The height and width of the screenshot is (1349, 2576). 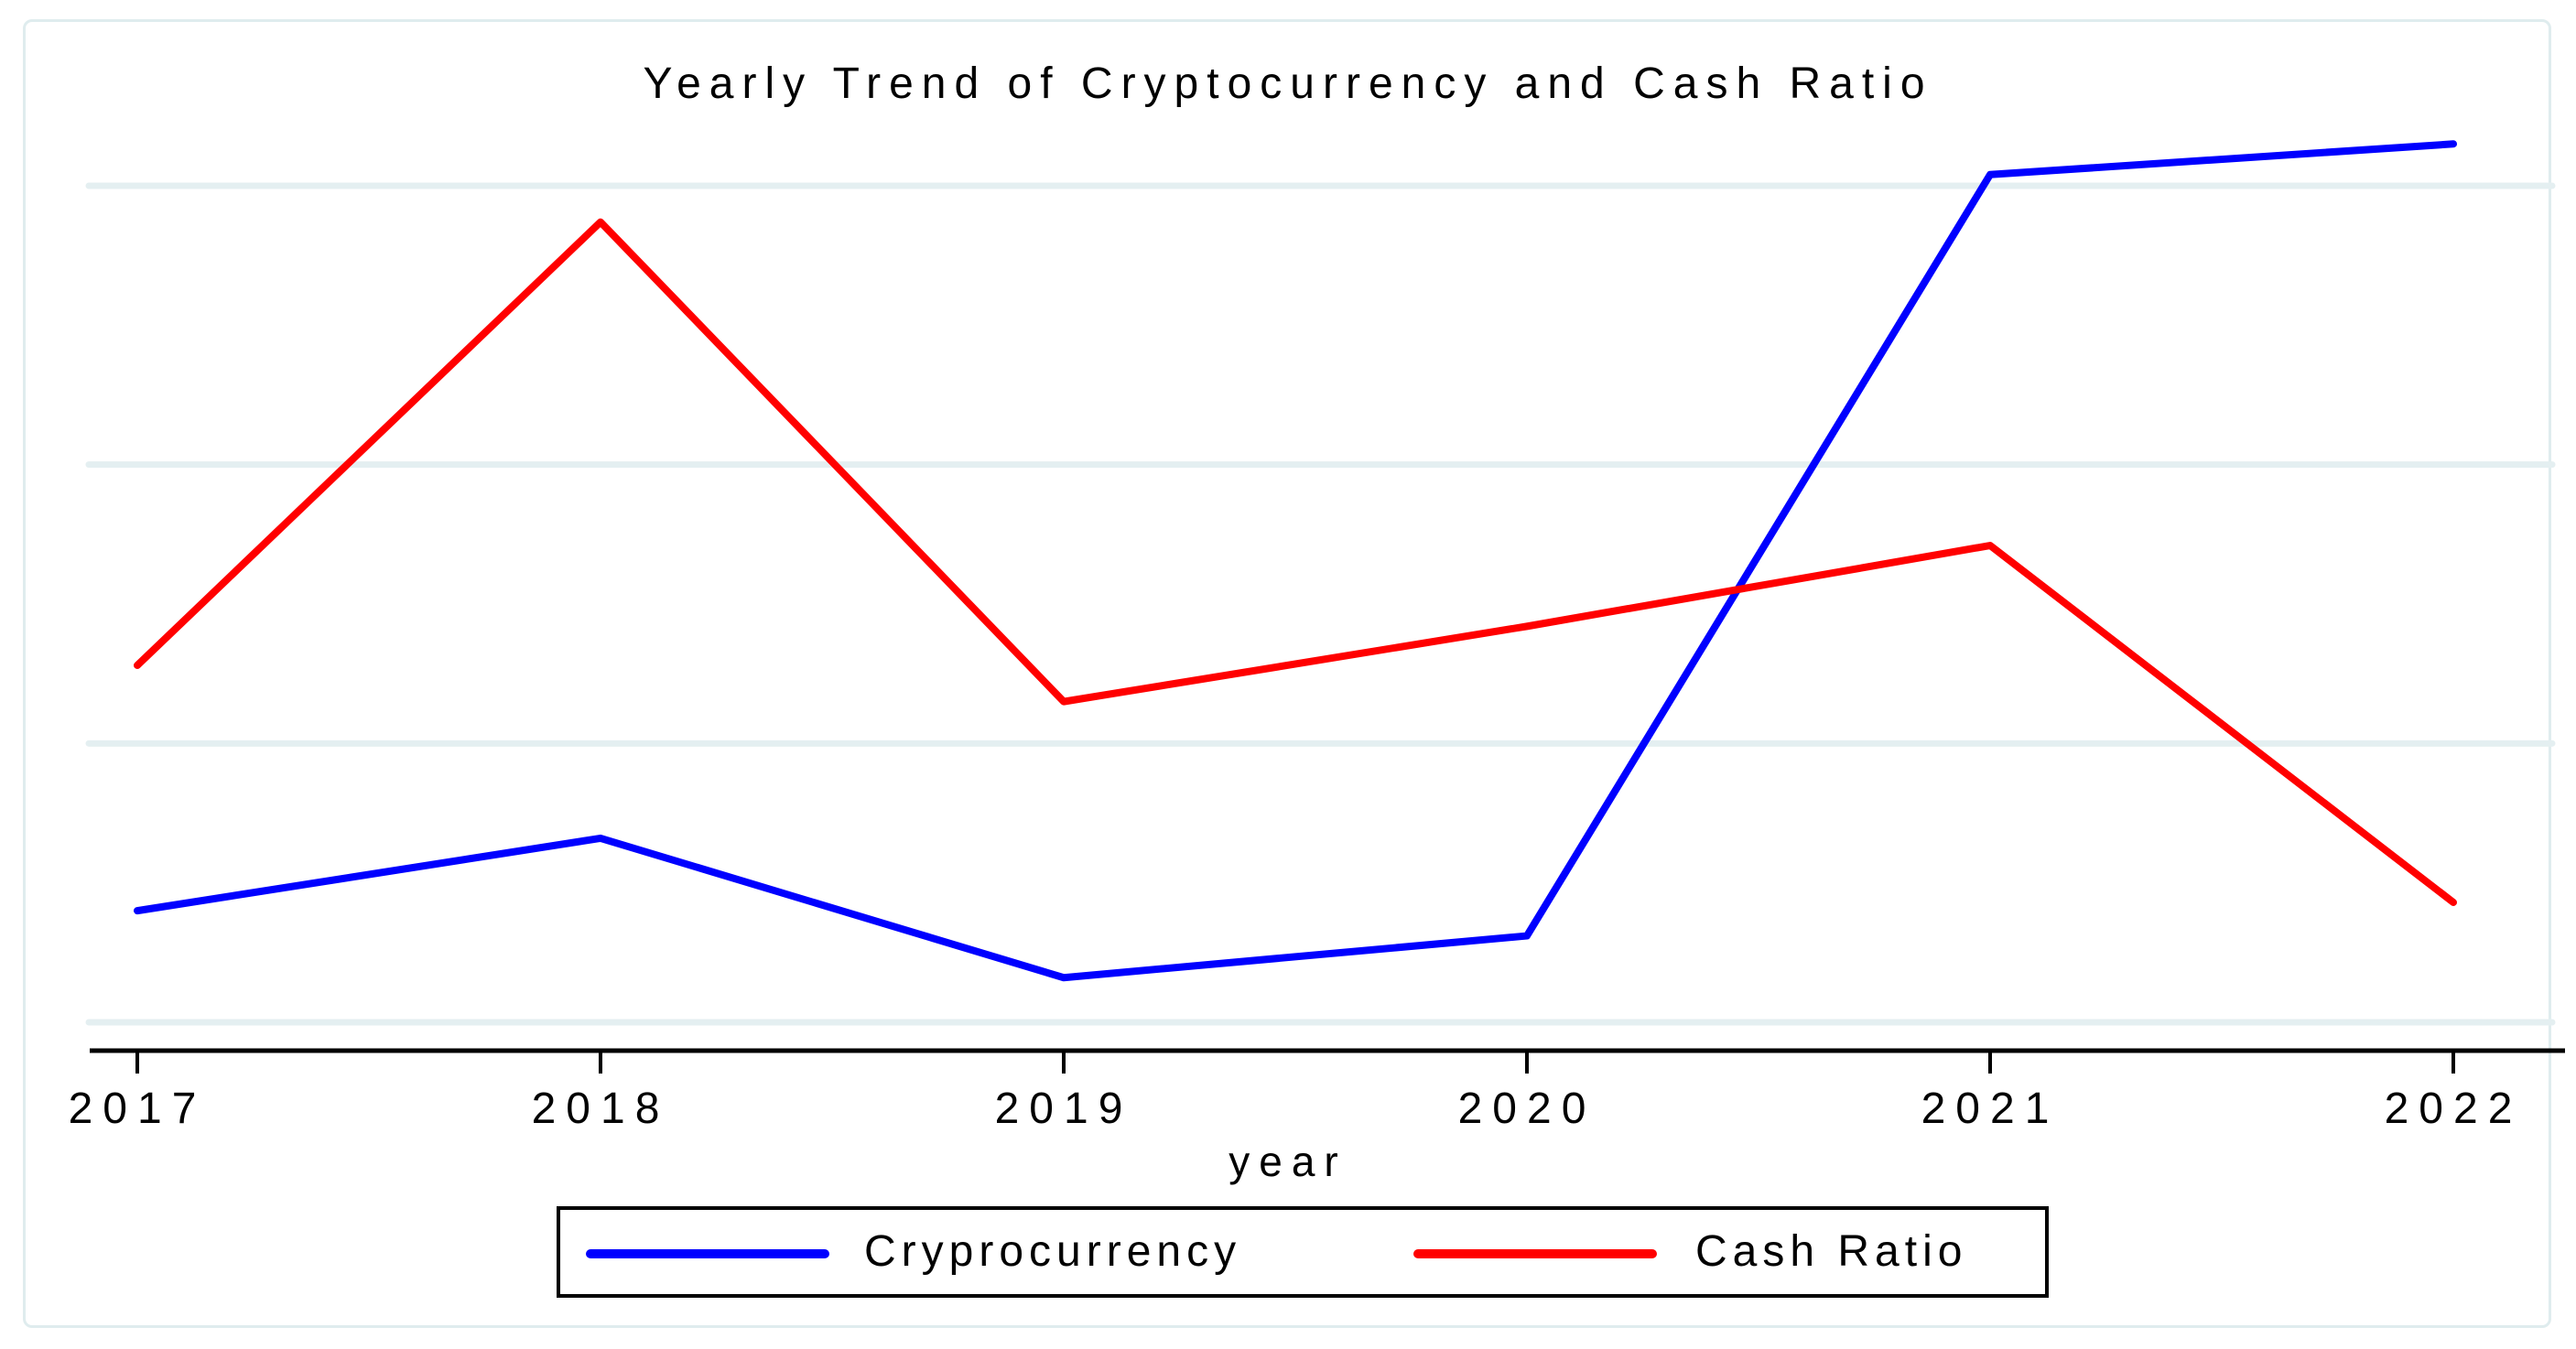 What do you see at coordinates (601, 1109) in the screenshot?
I see `x-tick-2018: 2018` at bounding box center [601, 1109].